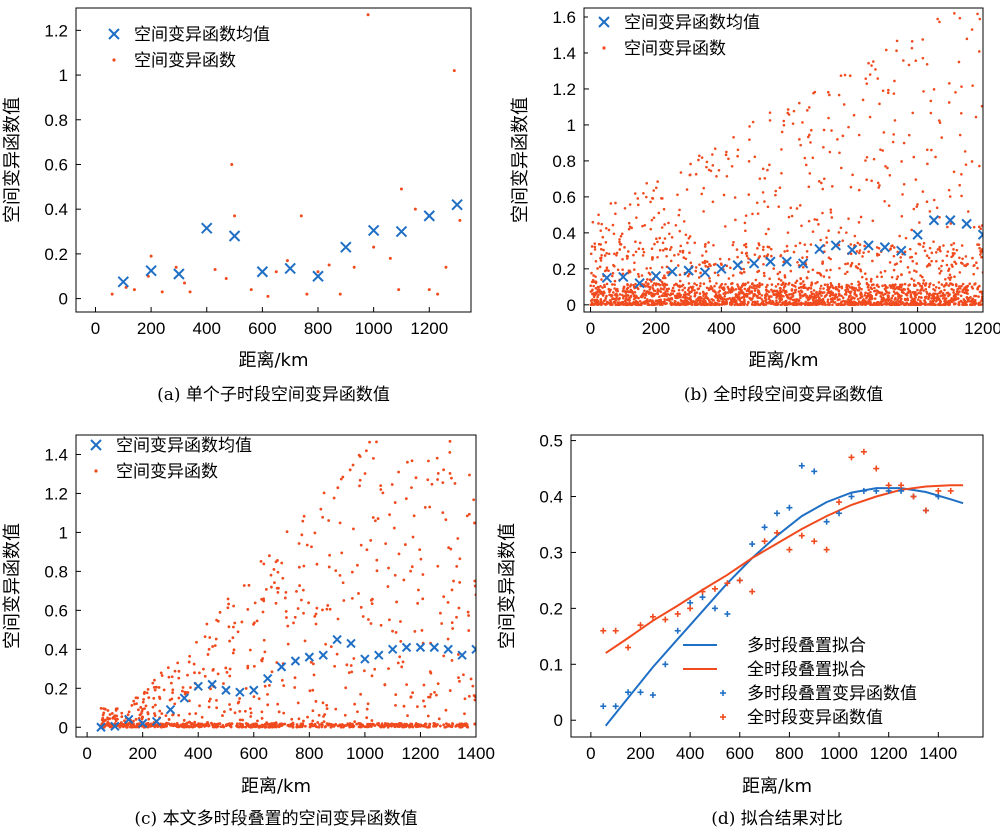 Image resolution: width=1000 pixels, height=832 pixels. What do you see at coordinates (56, 120) in the screenshot?
I see `y-tick-label: 0.8` at bounding box center [56, 120].